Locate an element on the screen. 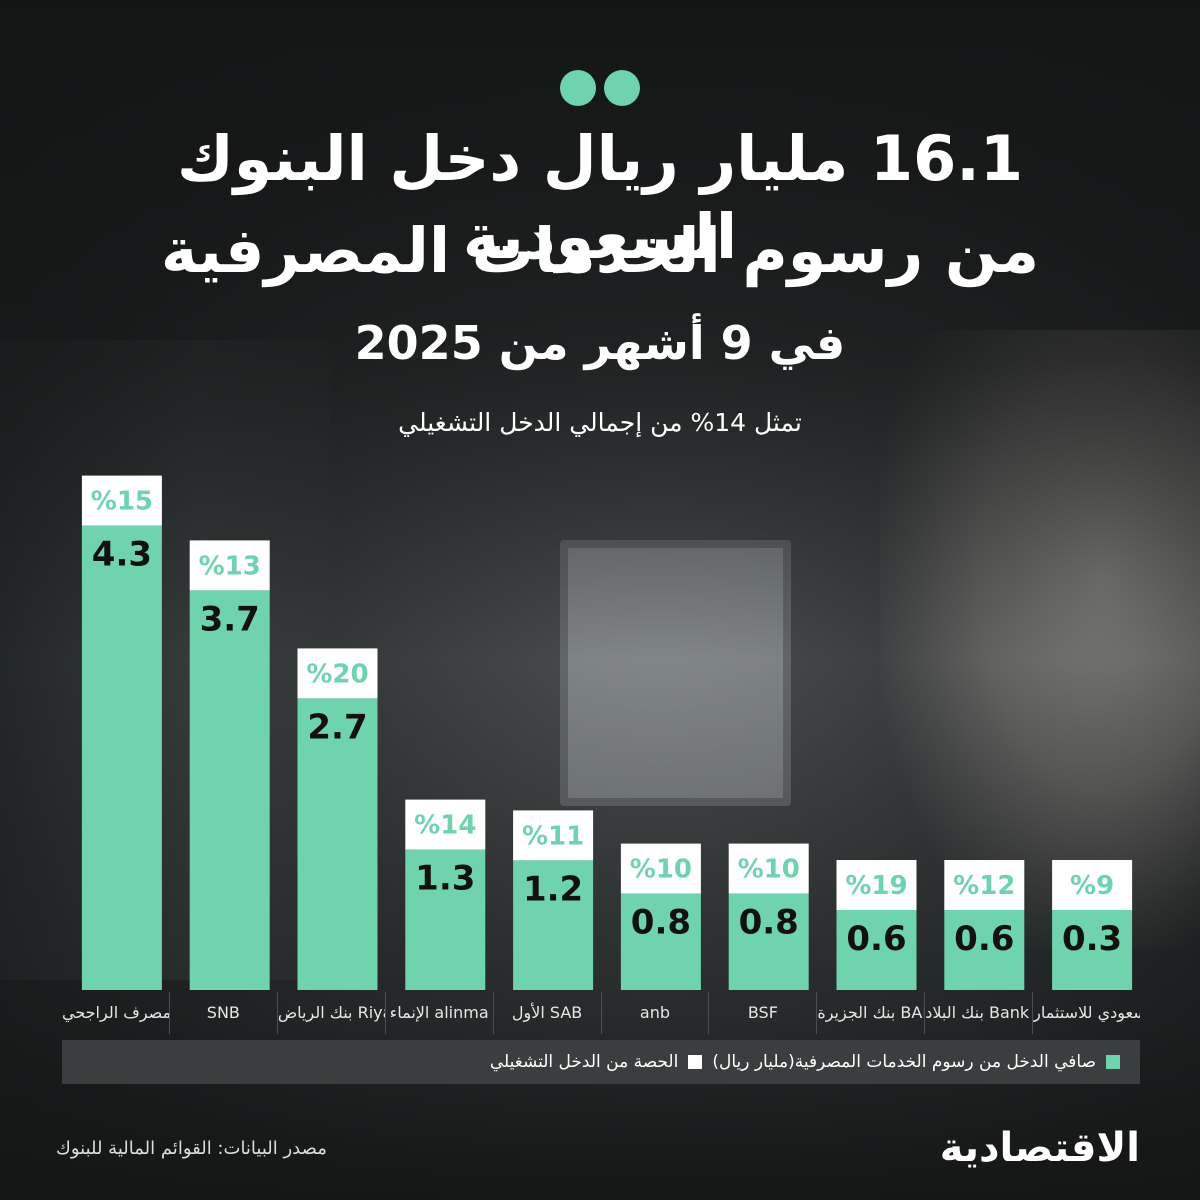 The height and width of the screenshot is (1200, 1200). share-label: %13 is located at coordinates (230, 566).